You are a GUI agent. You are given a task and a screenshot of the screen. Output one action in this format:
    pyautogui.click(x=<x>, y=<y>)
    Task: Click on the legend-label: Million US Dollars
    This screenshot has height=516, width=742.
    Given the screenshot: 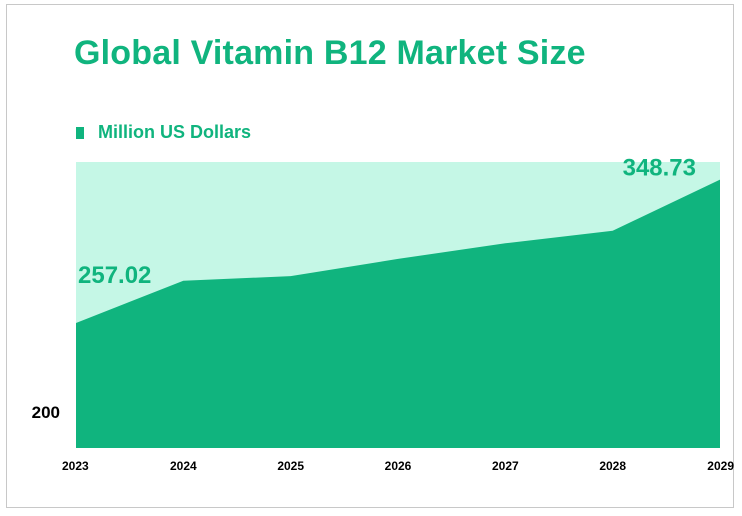 What is the action you would take?
    pyautogui.click(x=175, y=132)
    